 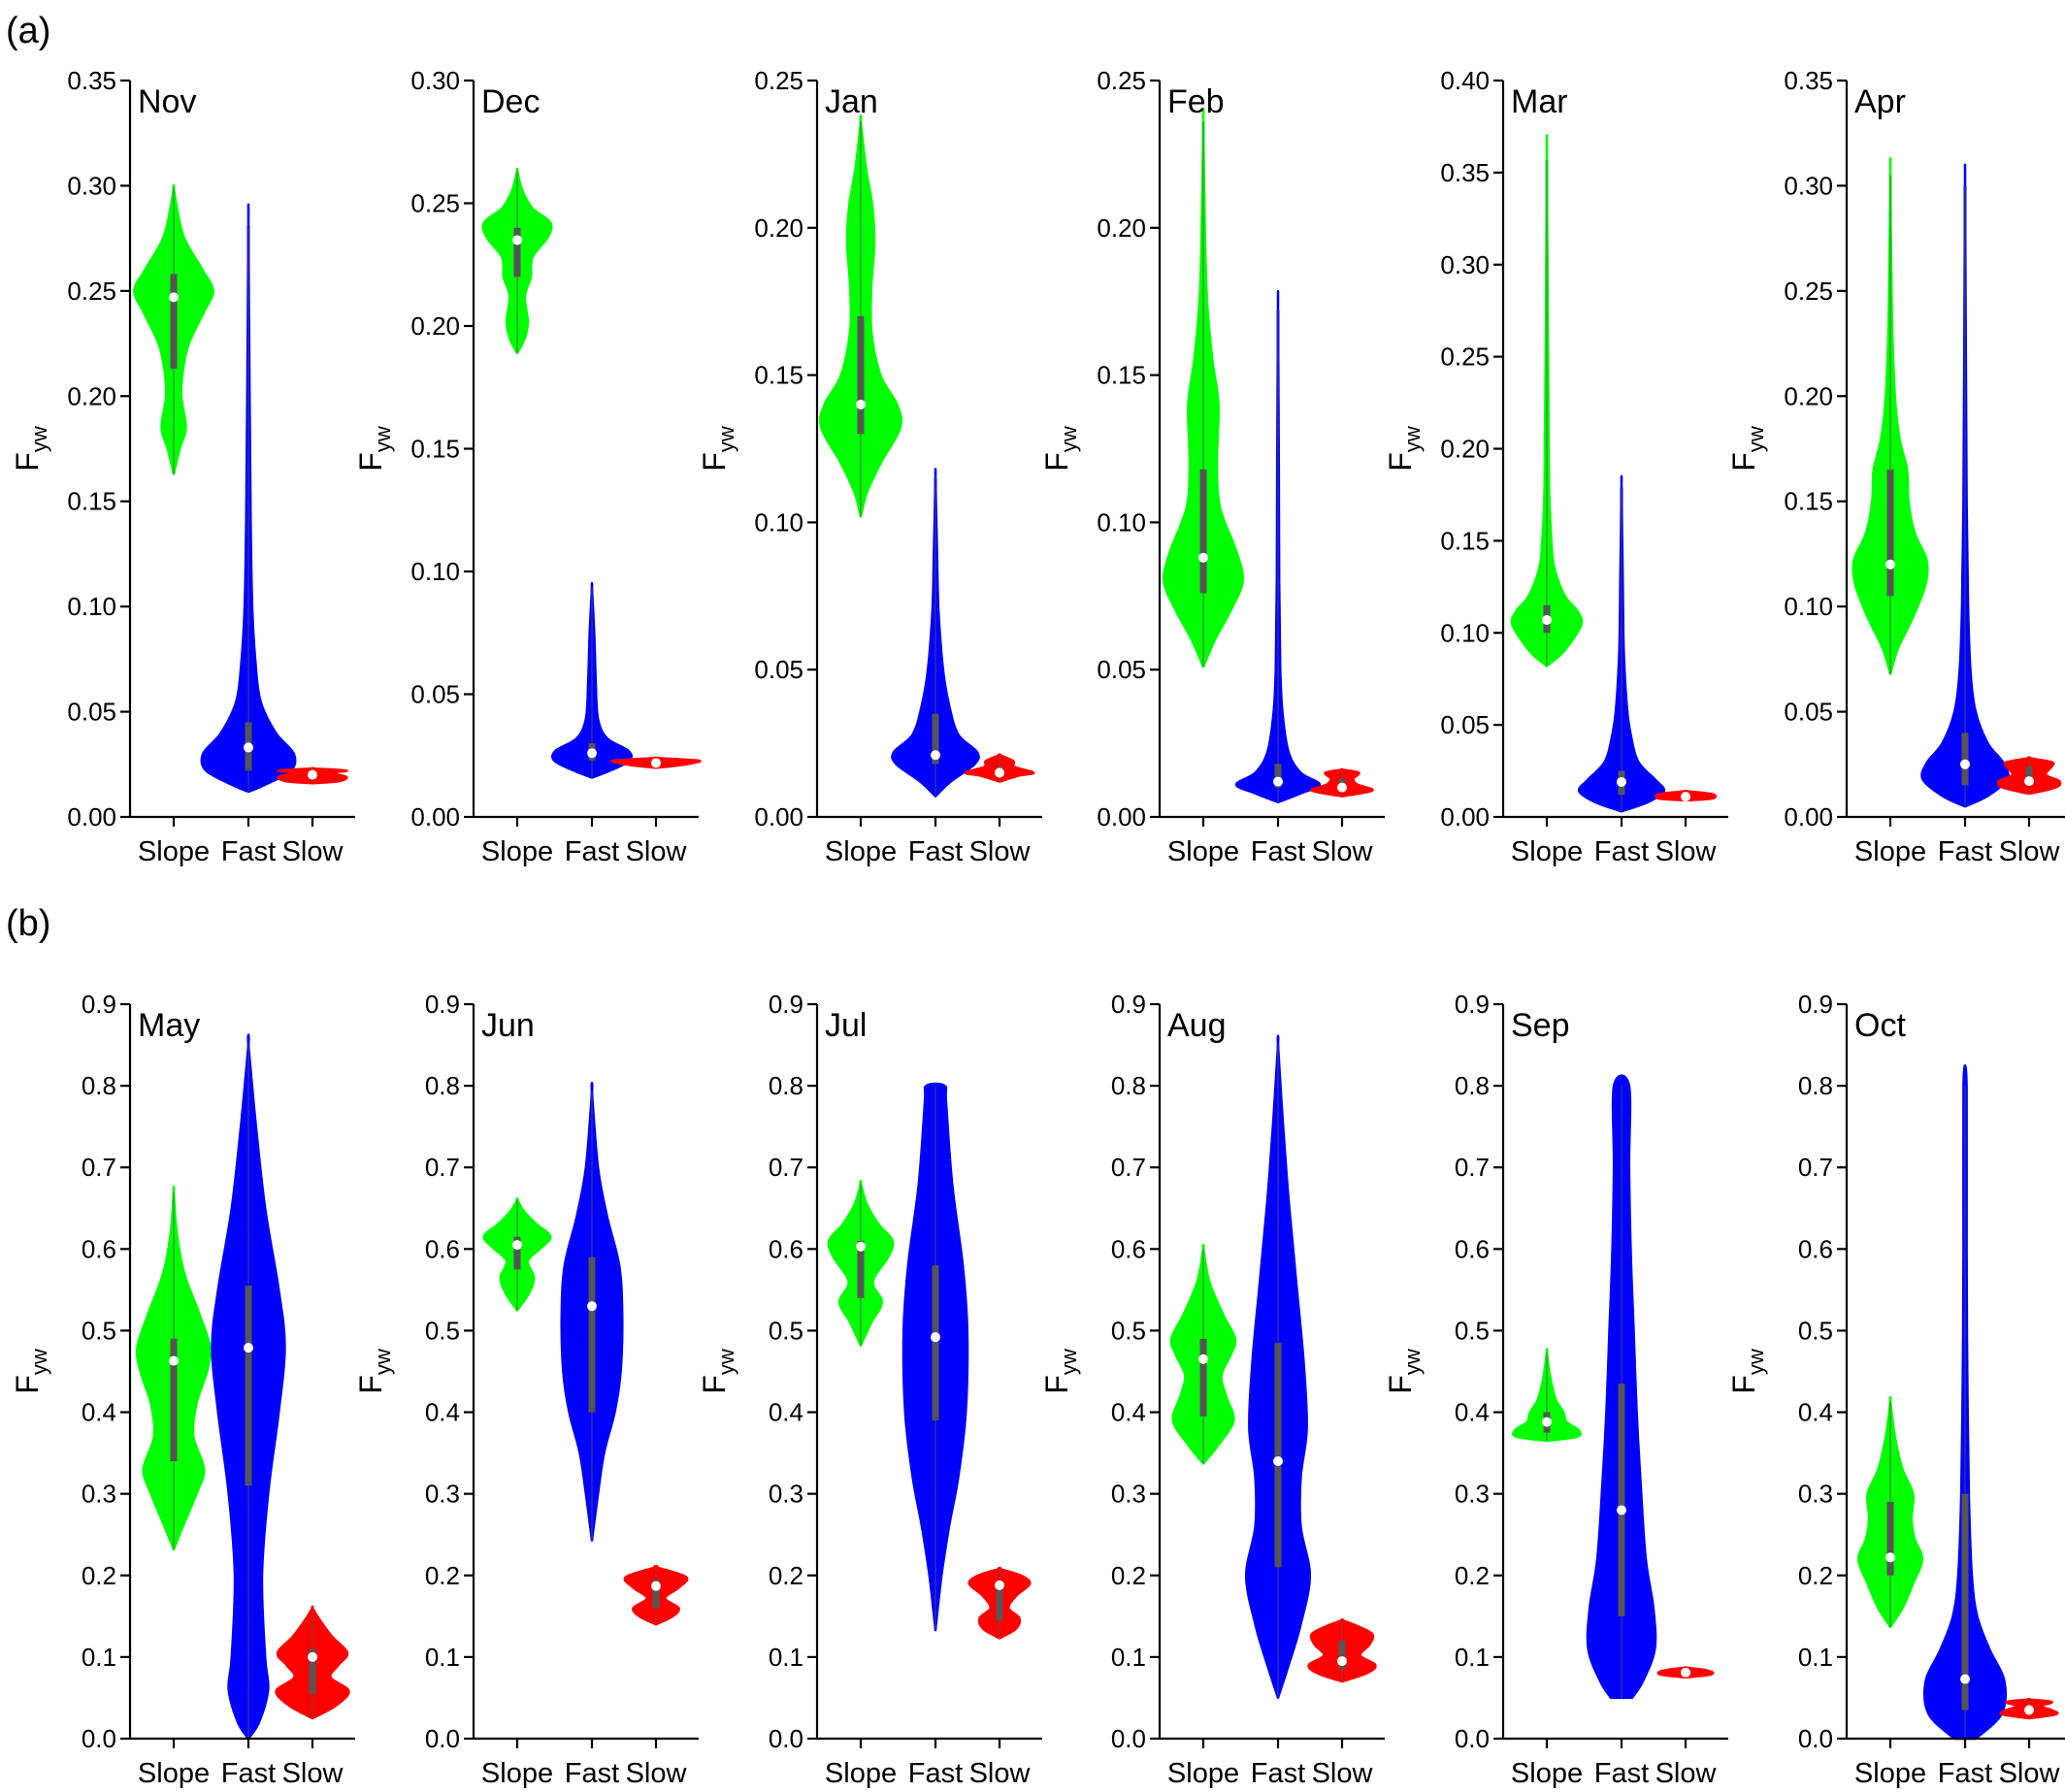 I want to click on chart-apr-ytick-label: 0.30, so click(x=1808, y=185).